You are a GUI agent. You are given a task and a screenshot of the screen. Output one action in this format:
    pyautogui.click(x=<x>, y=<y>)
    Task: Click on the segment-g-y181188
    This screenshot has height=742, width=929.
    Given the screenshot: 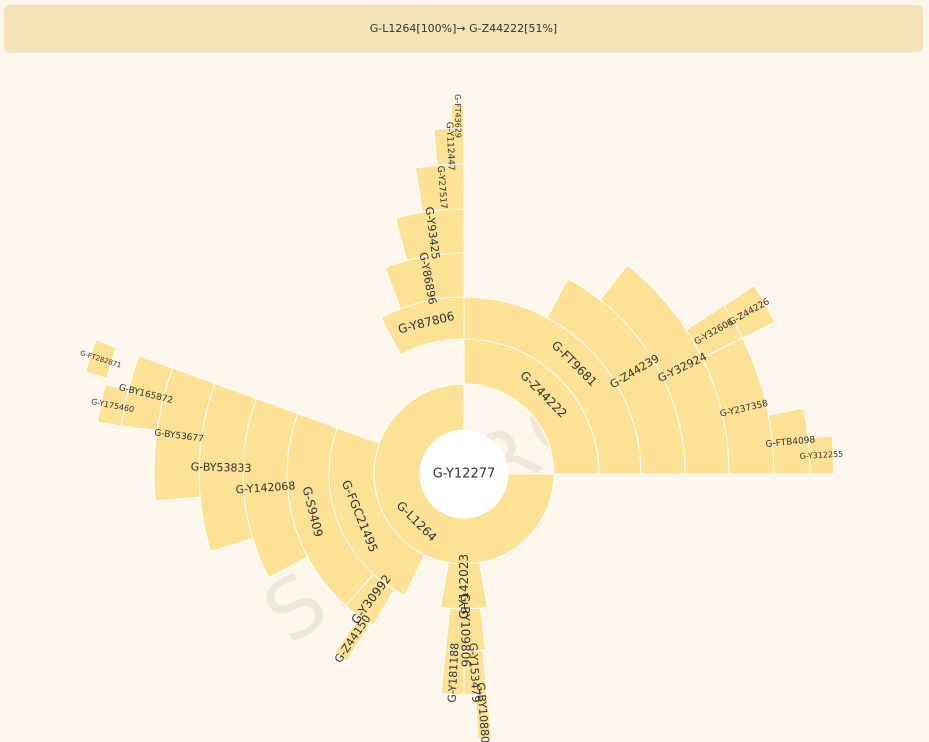 What is the action you would take?
    pyautogui.click(x=452, y=672)
    